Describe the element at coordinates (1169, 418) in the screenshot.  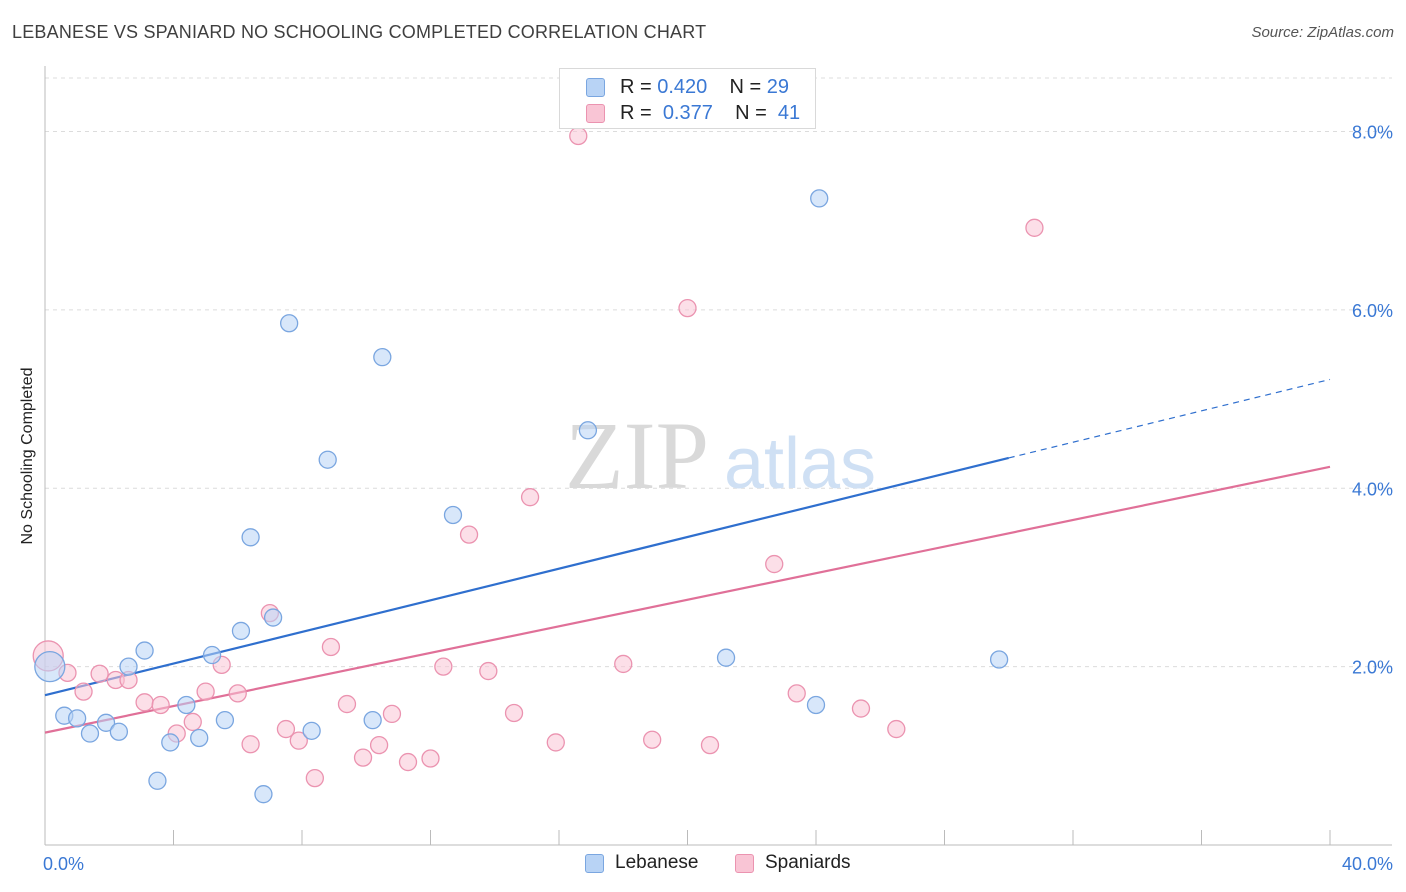
I see `lebanese-trend-extension` at that location.